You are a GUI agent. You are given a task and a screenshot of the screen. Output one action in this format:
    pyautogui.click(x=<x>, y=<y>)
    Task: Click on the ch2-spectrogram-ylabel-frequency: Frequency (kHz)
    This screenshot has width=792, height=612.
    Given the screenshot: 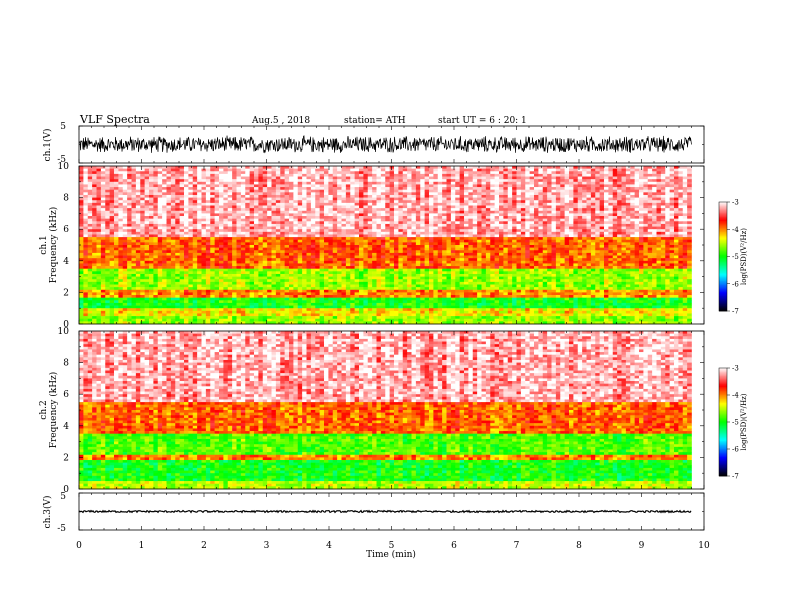 What is the action you would take?
    pyautogui.click(x=53, y=410)
    